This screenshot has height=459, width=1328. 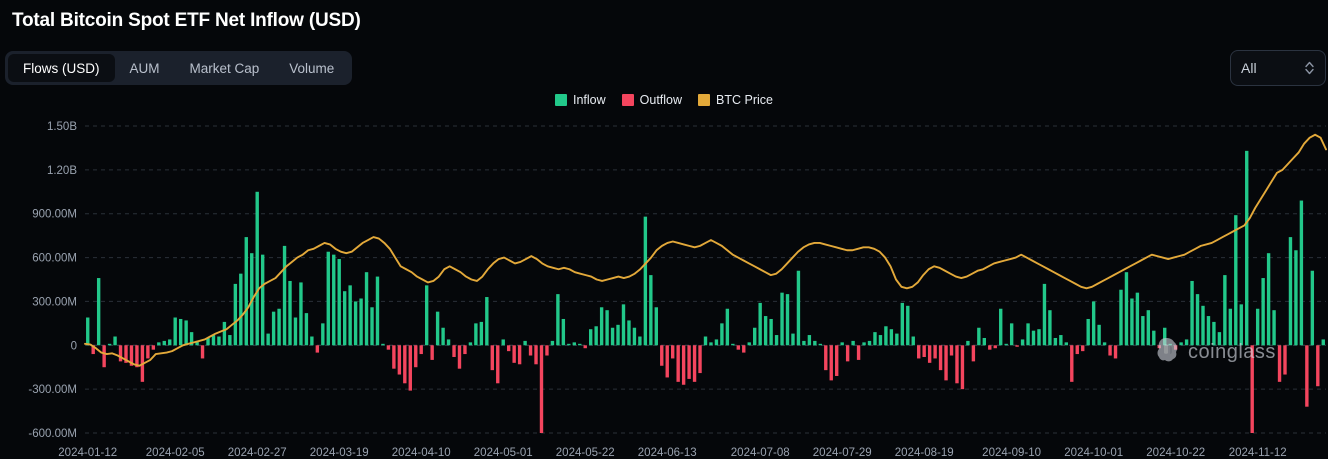 I want to click on legend-item-btc-price: BTC Price, so click(x=735, y=100).